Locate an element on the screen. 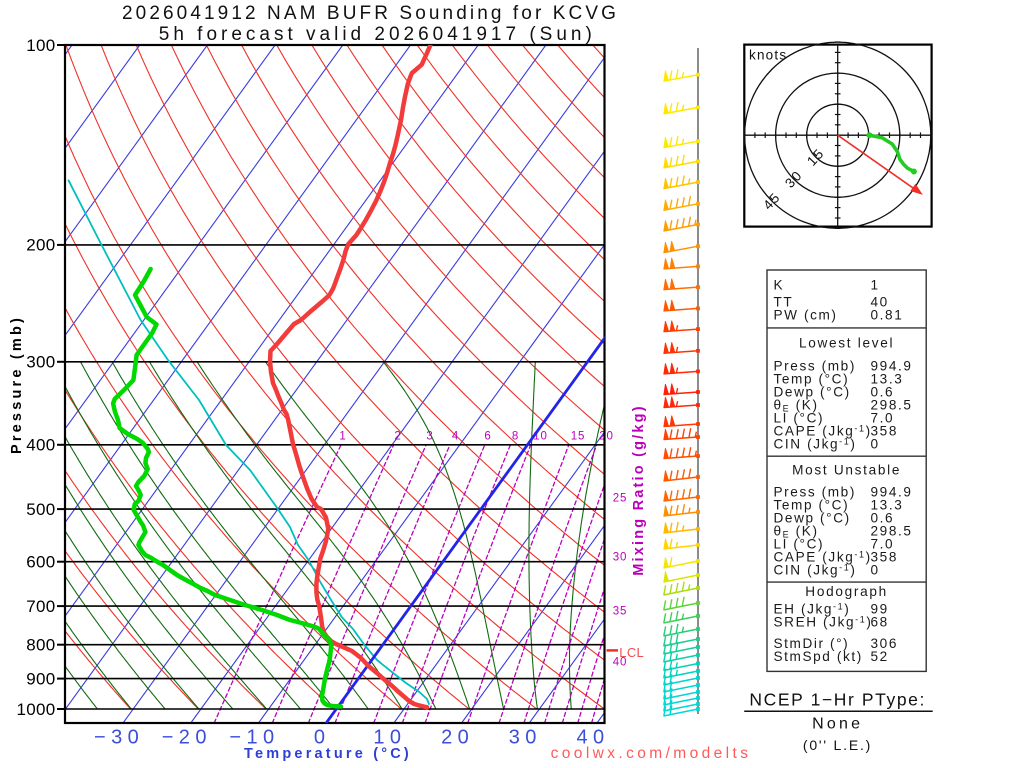 This screenshot has width=1024, height=768. svg-text: Temperature (°C) is located at coordinates (328, 754).